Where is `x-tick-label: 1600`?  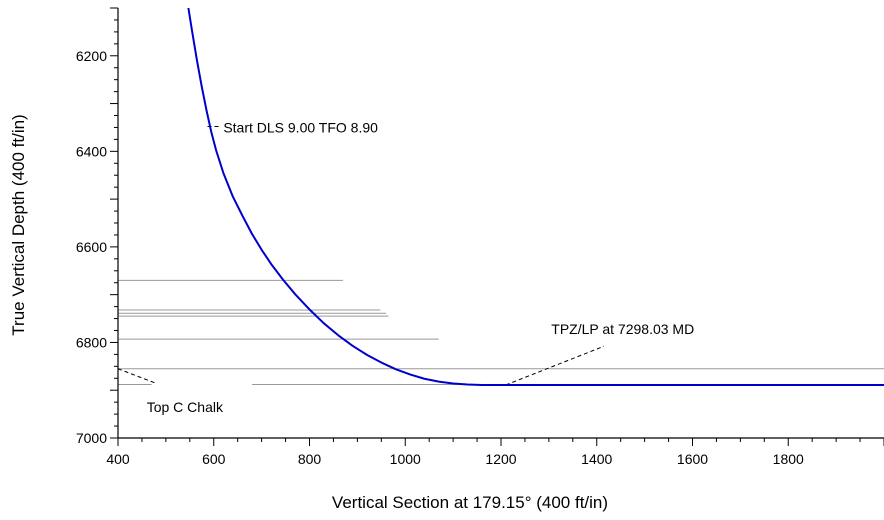
x-tick-label: 1600 is located at coordinates (692, 459).